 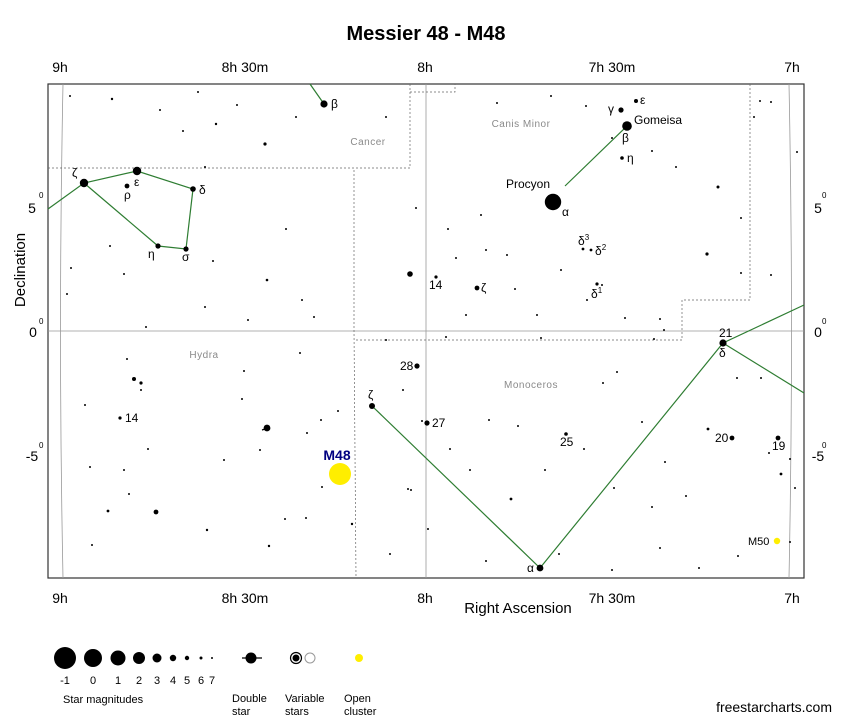 I want to click on legend-mag-m1, so click(x=65, y=658).